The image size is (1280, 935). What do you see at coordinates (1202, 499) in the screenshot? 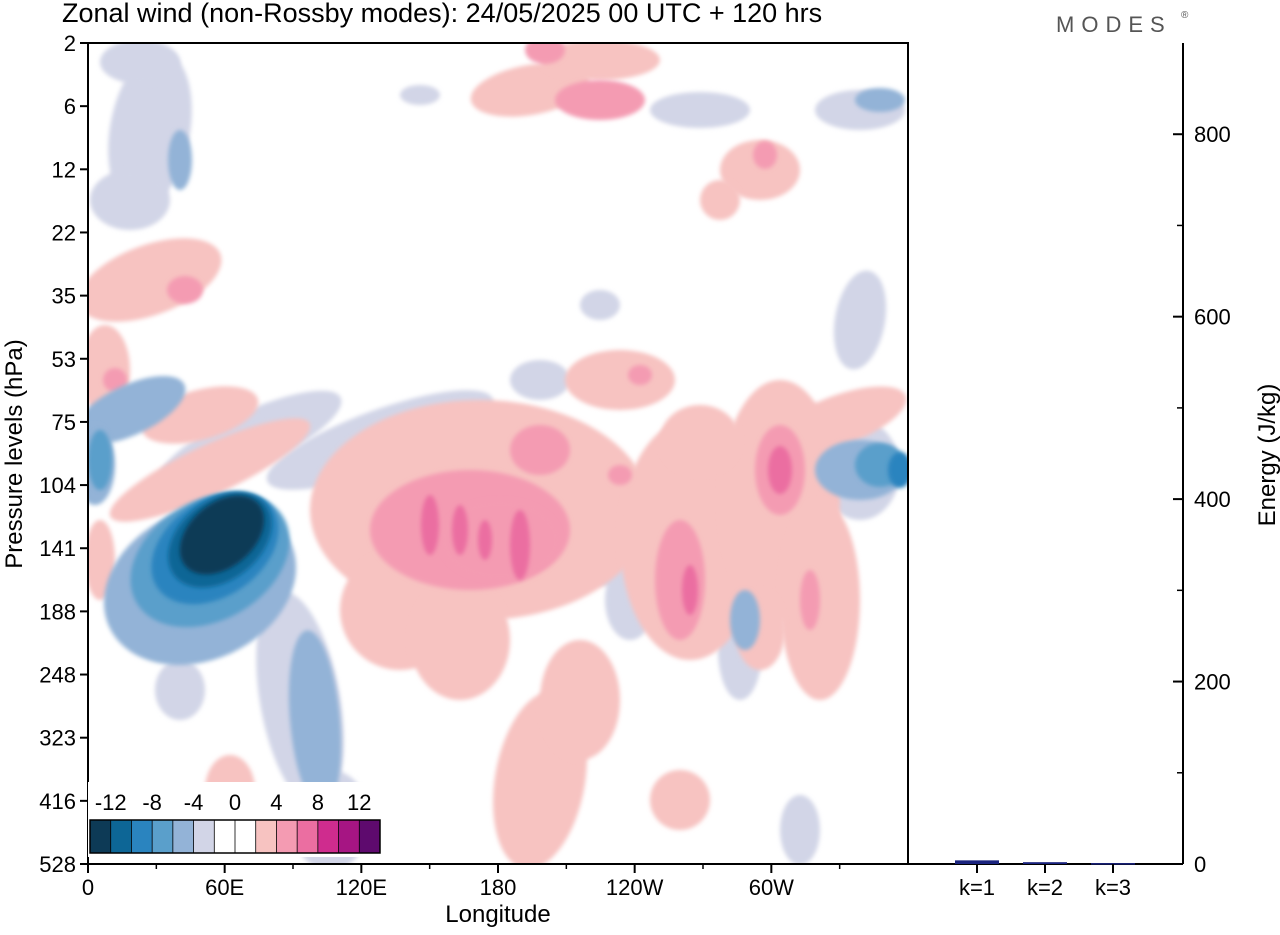
I see `energy-ticks: 0 200 400 600 800` at bounding box center [1202, 499].